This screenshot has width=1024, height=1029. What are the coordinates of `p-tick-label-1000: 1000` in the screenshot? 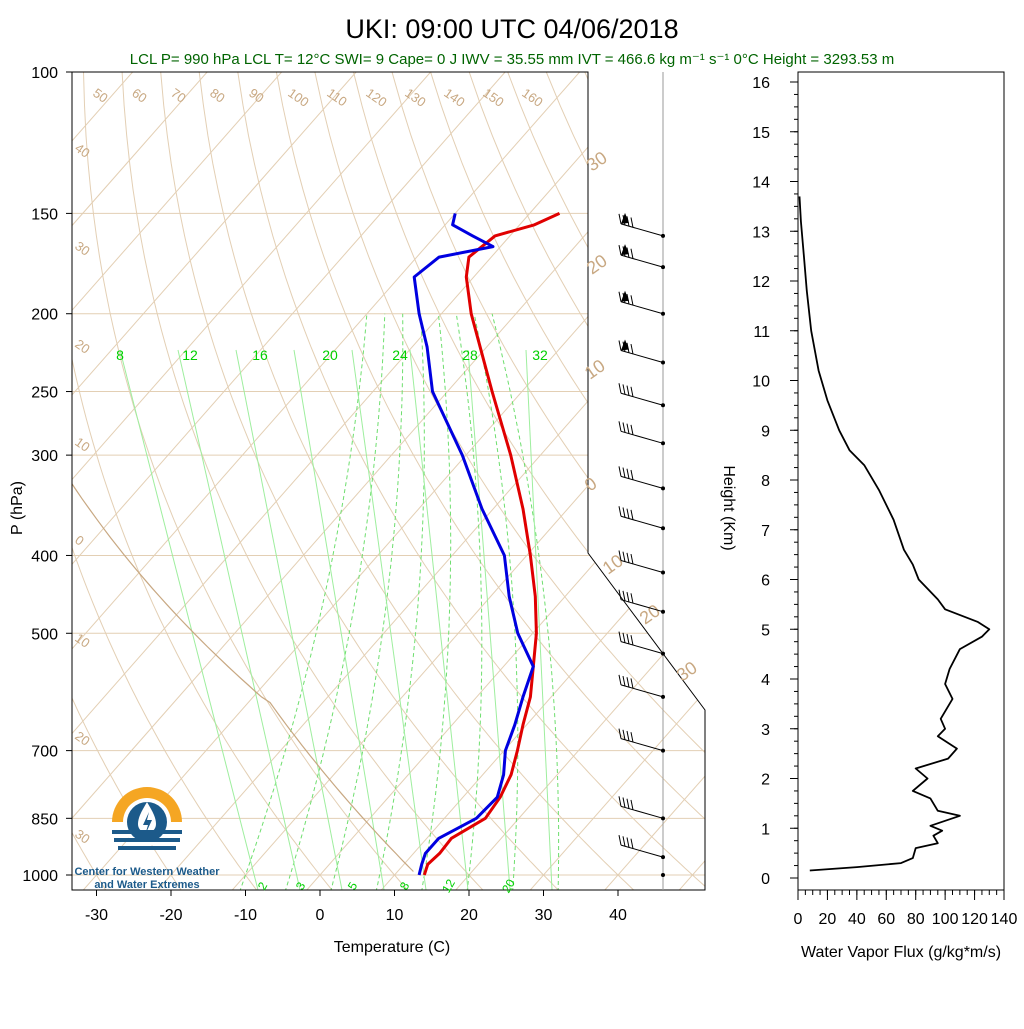 It's located at (40, 876).